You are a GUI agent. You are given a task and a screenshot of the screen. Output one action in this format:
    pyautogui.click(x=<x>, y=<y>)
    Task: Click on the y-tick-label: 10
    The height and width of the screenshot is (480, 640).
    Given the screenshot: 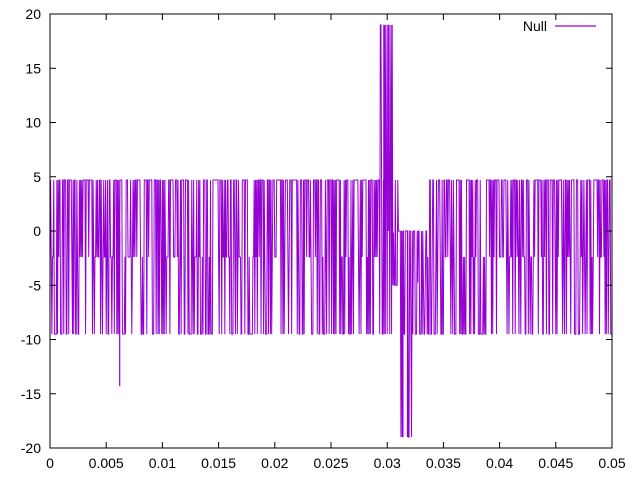 What is the action you would take?
    pyautogui.click(x=33, y=123)
    